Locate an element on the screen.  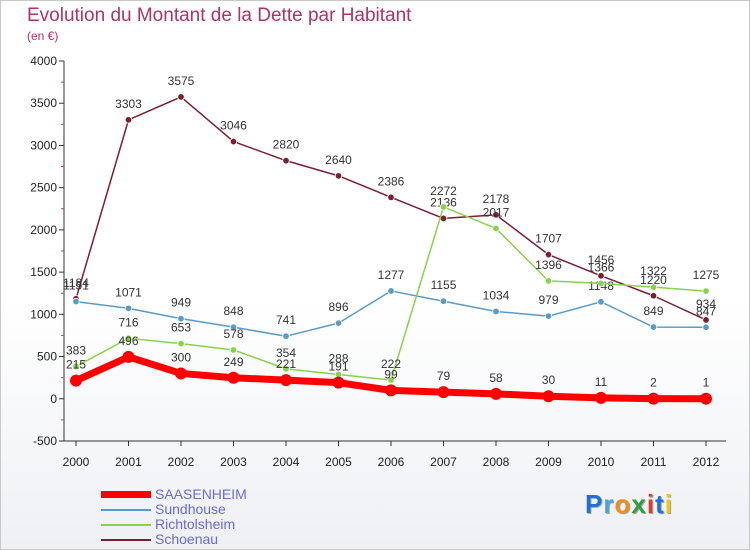
y-tick-label: 2000 is located at coordinates (43, 230).